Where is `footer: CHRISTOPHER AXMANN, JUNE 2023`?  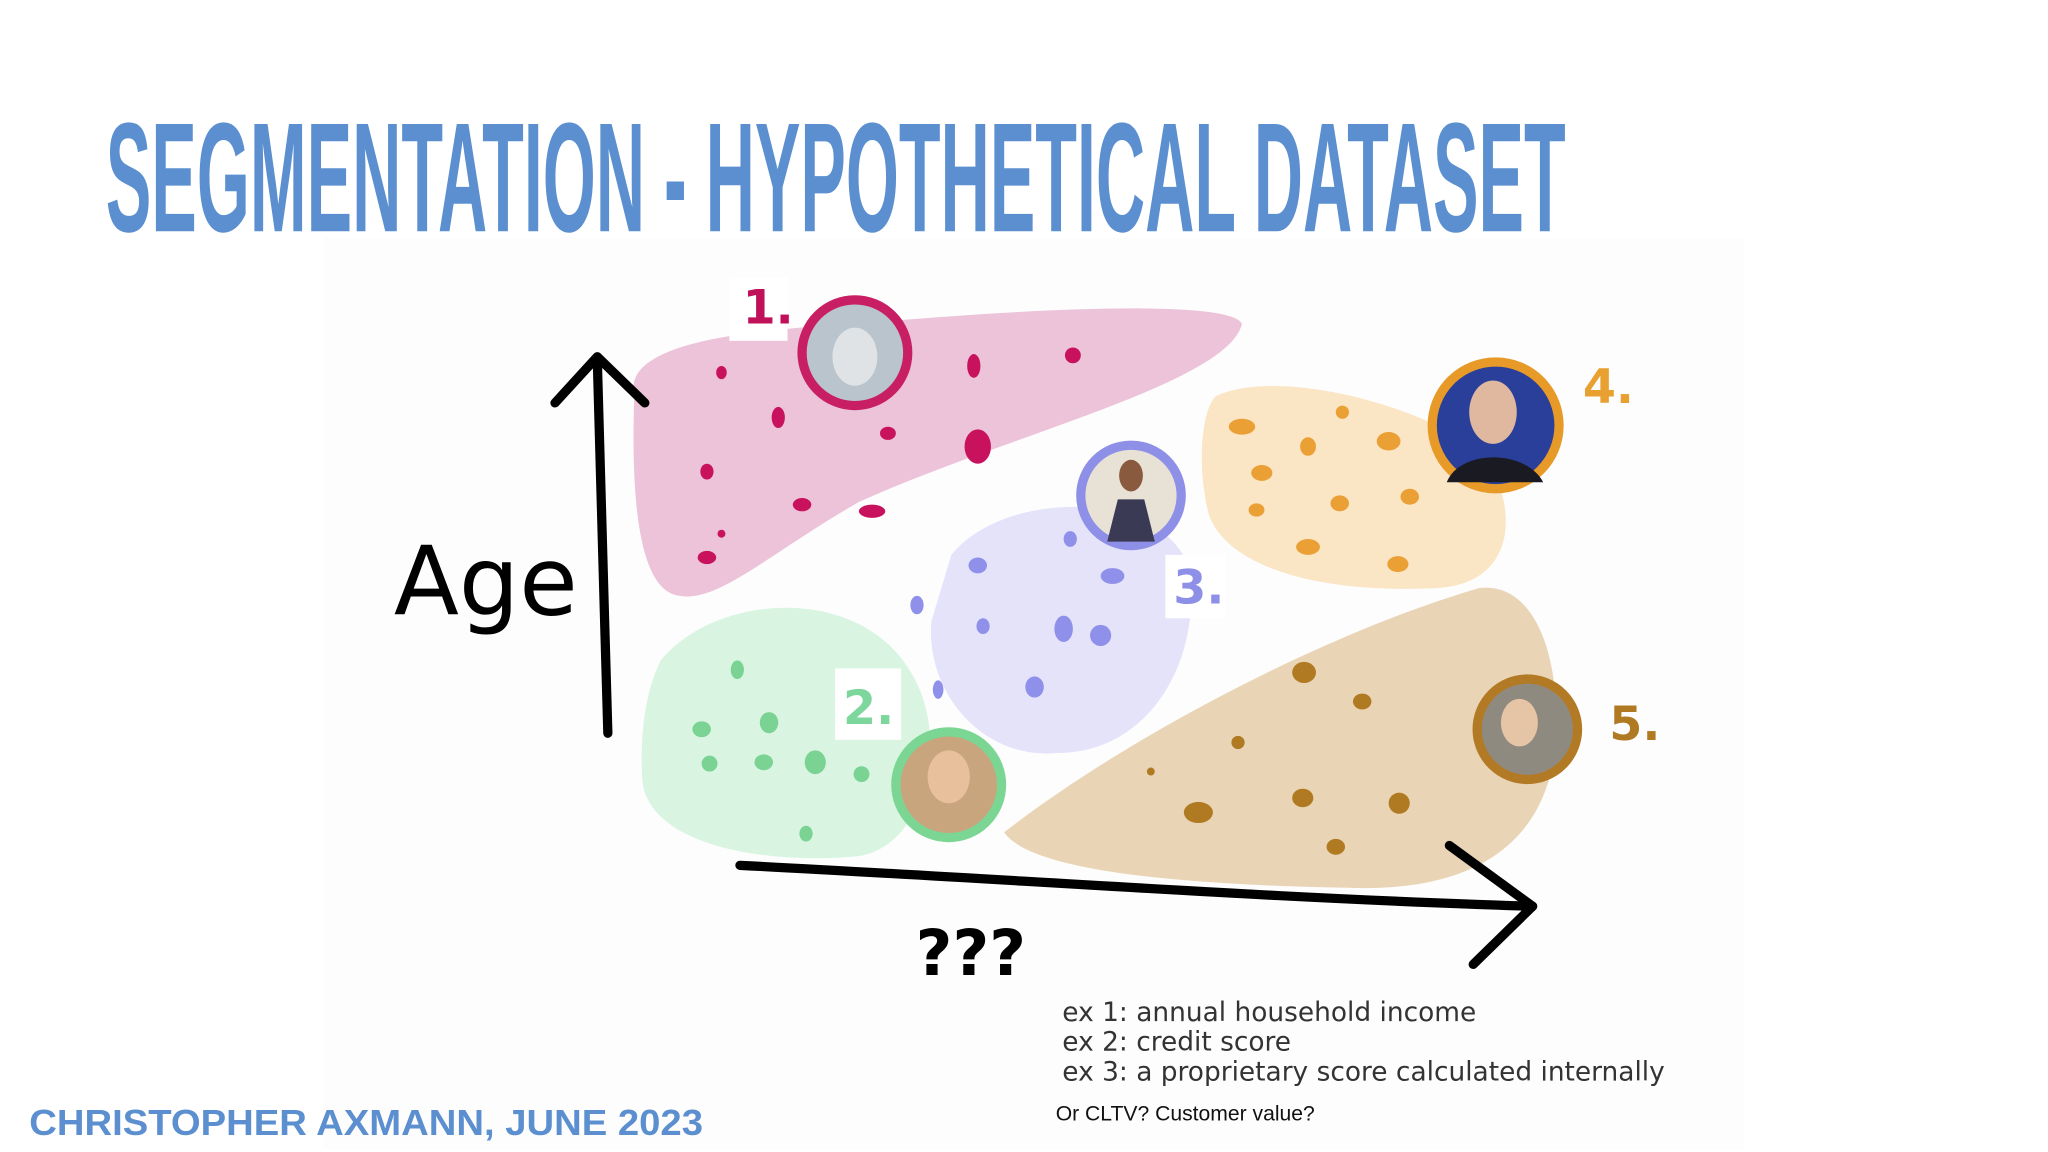
footer: CHRISTOPHER AXMANN, JUNE 2023 is located at coordinates (366, 1123).